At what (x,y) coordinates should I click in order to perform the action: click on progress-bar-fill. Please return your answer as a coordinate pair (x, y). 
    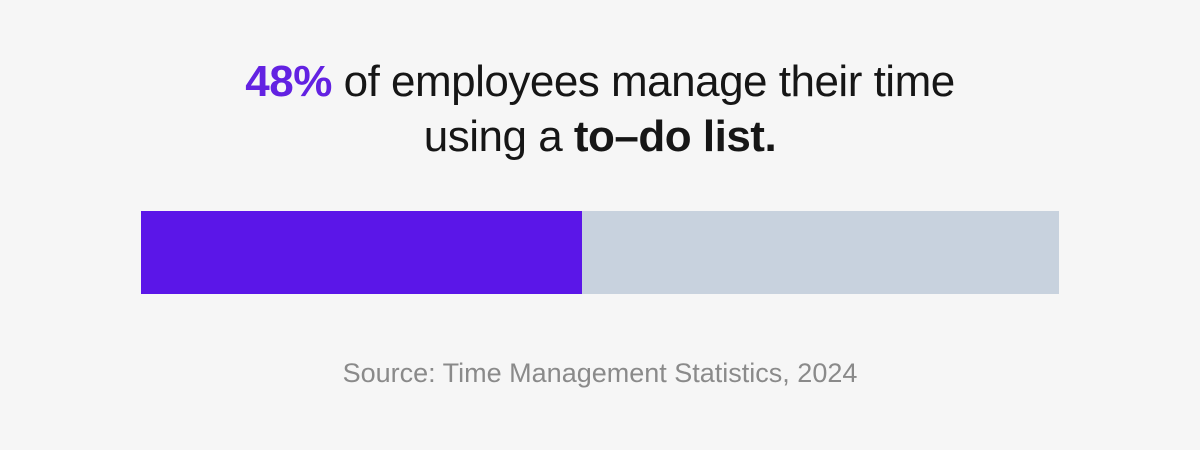
    Looking at the image, I should click on (361, 252).